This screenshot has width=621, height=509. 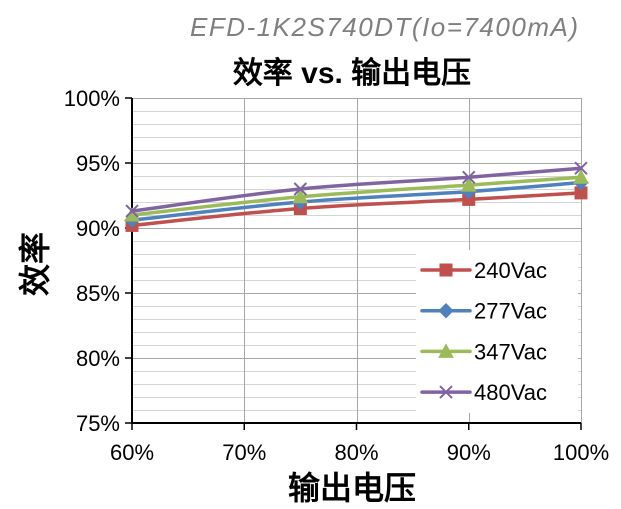 What do you see at coordinates (446, 270) in the screenshot?
I see `legend-marker-240vac` at bounding box center [446, 270].